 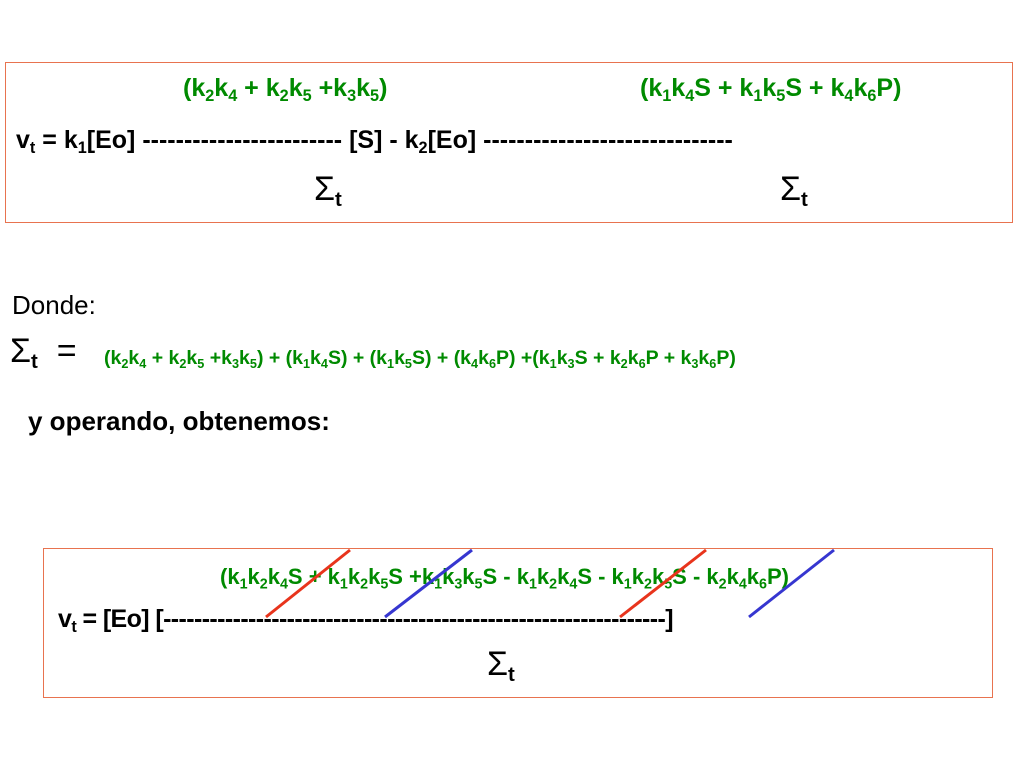 What do you see at coordinates (580, 140) in the screenshot?
I see `text: [Eo] ------------------------------` at bounding box center [580, 140].